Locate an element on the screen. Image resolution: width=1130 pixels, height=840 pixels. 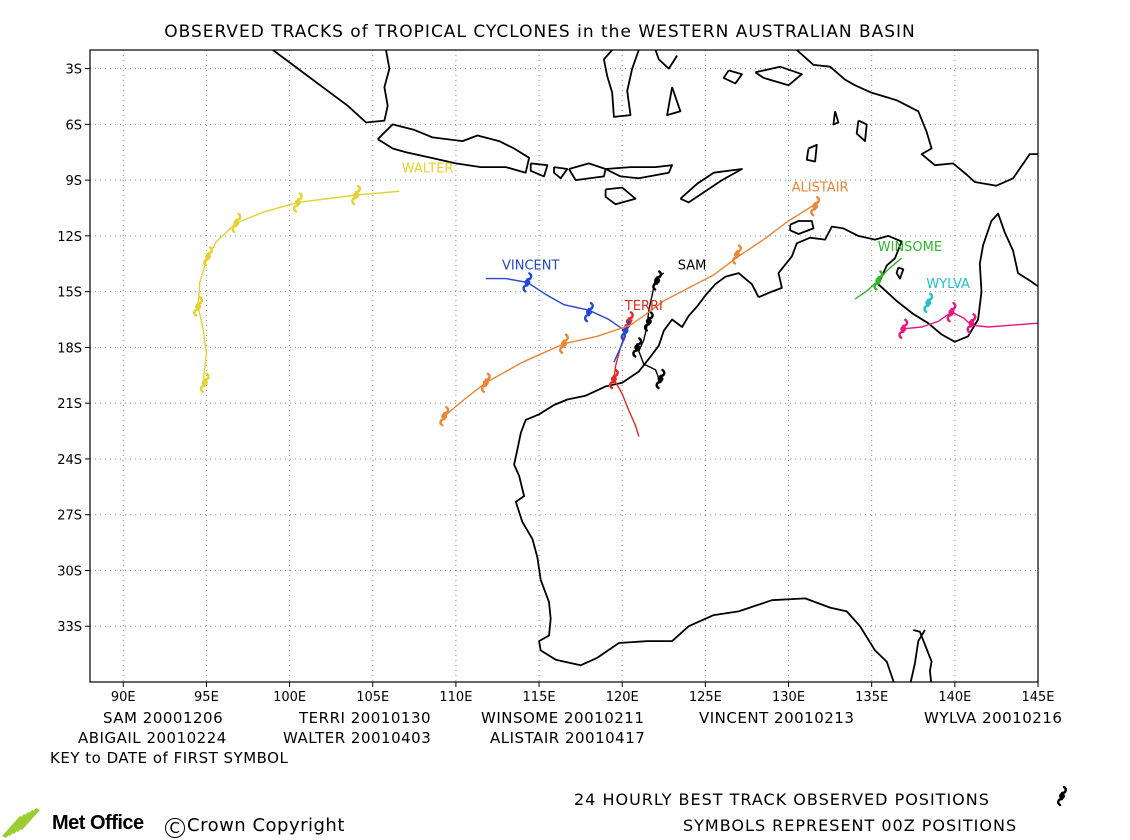
cyclone-symbol-legend-icon is located at coordinates (1062, 796).